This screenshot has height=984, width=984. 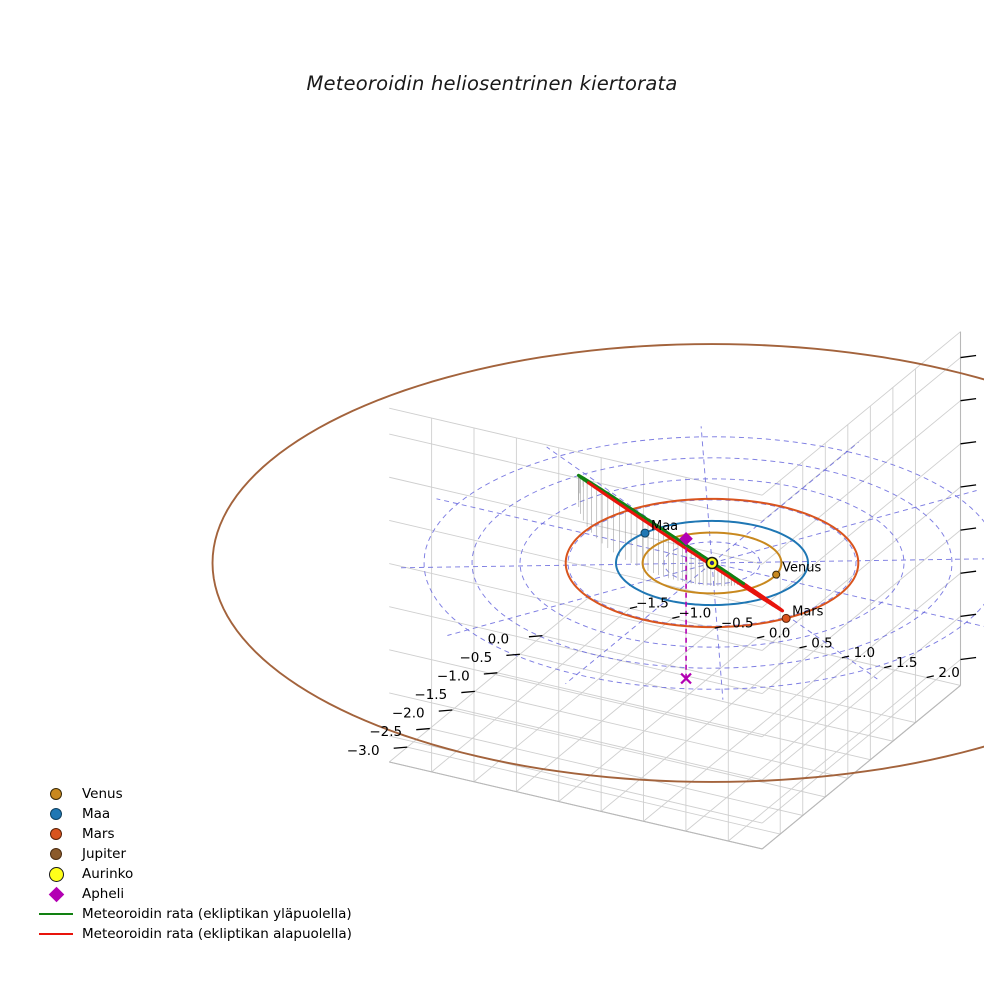 I want to click on legend-line-swatch, so click(x=56, y=934).